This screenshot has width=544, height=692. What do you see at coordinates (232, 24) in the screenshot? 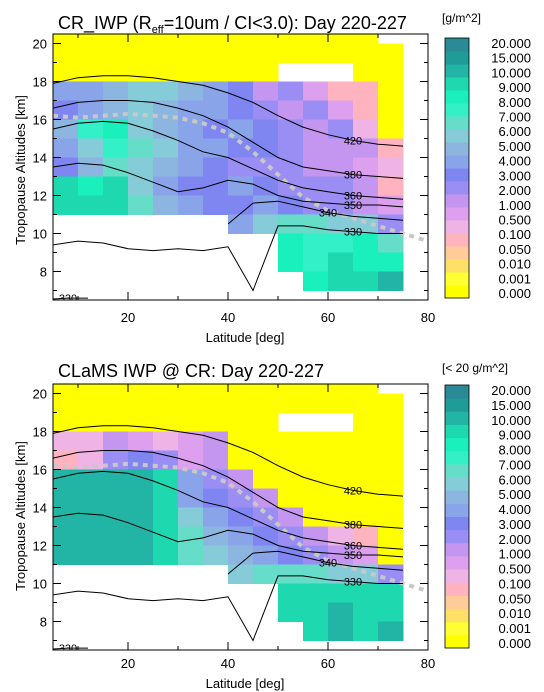
I see `panel-title: CR_IWP (Reff=10um / CI<3.0): Day 220-227` at bounding box center [232, 24].